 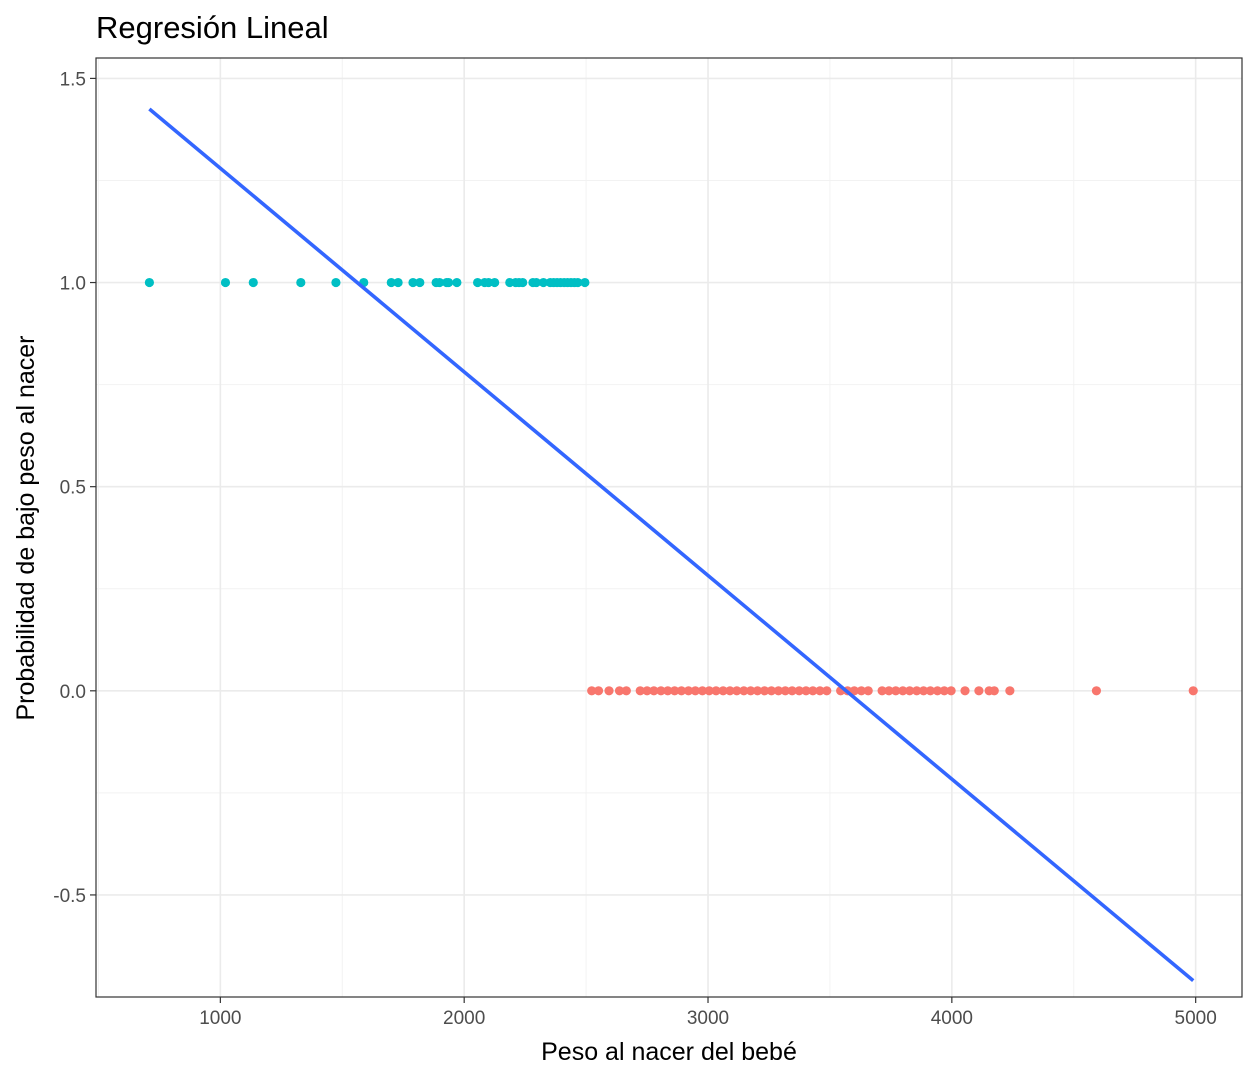 I want to click on x-tick-label: 5000, so click(x=1196, y=1018).